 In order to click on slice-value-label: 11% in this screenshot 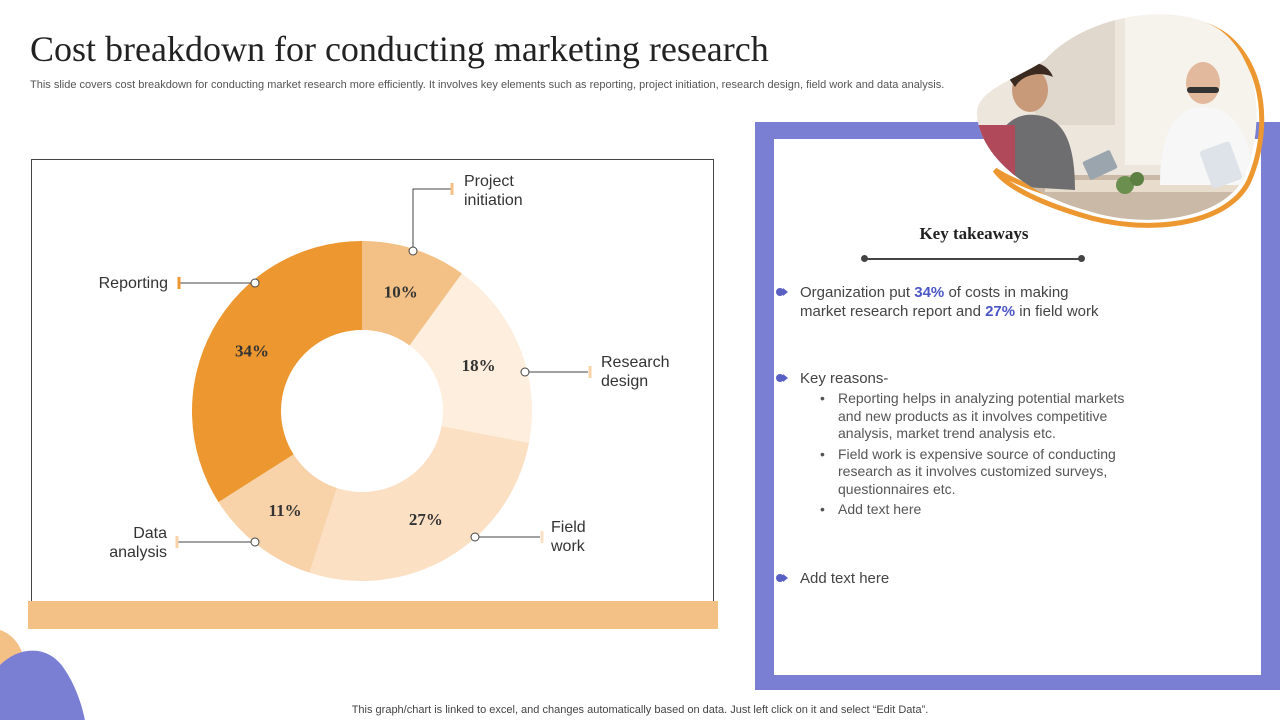, I will do `click(285, 510)`.